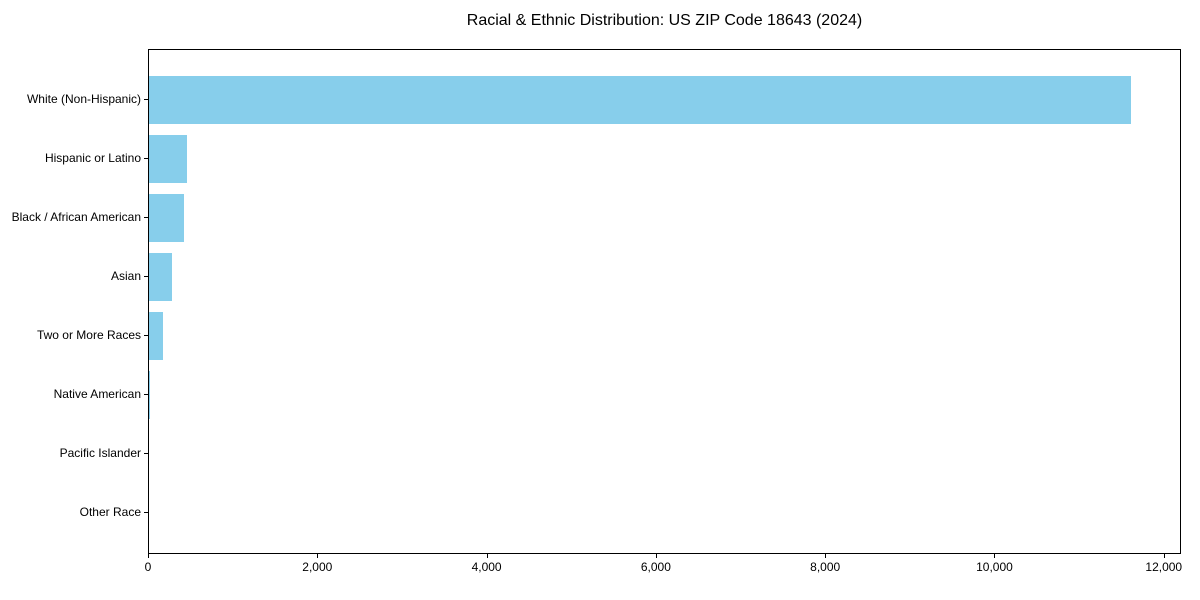  Describe the element at coordinates (148, 567) in the screenshot. I see `x-tick-label: 0` at that location.